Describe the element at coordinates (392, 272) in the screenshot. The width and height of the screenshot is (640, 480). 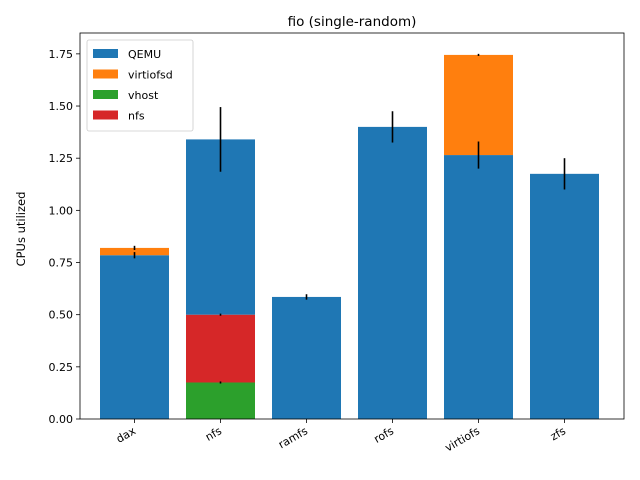
I see `bar-rofs-QEMU` at that location.